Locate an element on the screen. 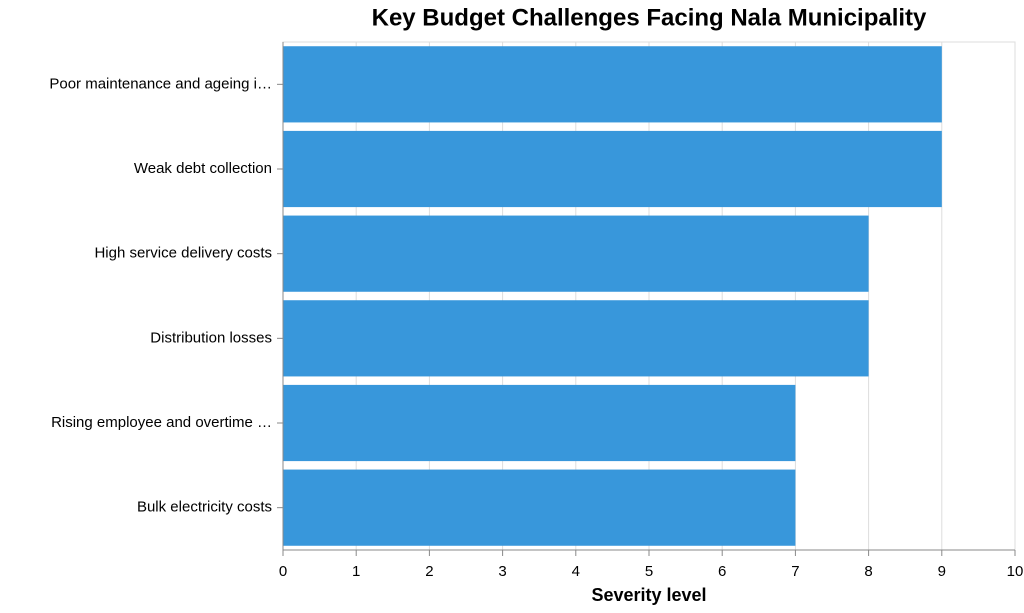 The width and height of the screenshot is (1024, 613). y-tick-label: High service delivery costs is located at coordinates (183, 253).